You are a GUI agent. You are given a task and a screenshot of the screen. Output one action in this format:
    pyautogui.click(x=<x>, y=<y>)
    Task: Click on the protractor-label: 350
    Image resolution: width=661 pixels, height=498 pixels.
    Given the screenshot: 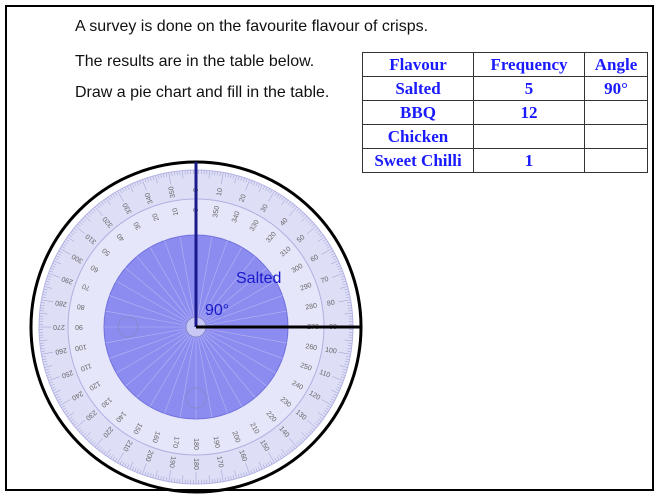 What is the action you would take?
    pyautogui.click(x=172, y=192)
    